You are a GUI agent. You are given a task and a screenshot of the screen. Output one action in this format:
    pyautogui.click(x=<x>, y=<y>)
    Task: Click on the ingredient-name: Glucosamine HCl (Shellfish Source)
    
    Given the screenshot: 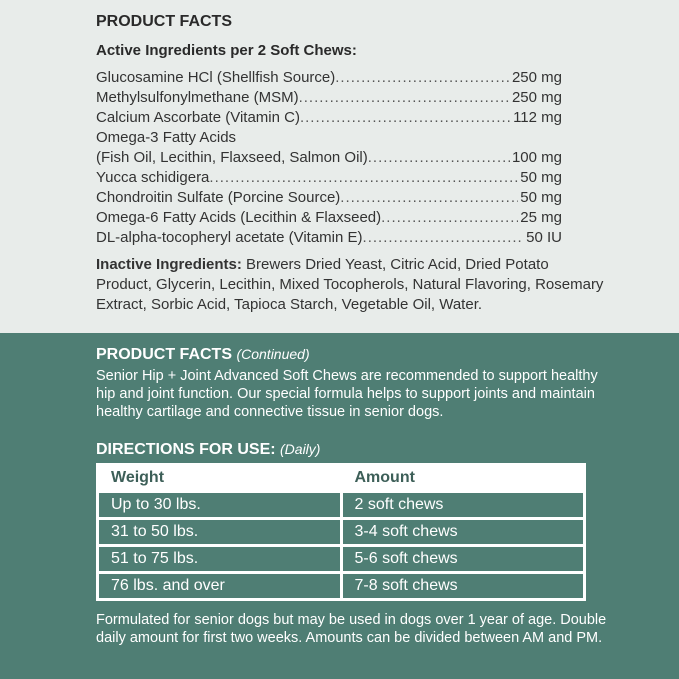 What is the action you would take?
    pyautogui.click(x=216, y=77)
    